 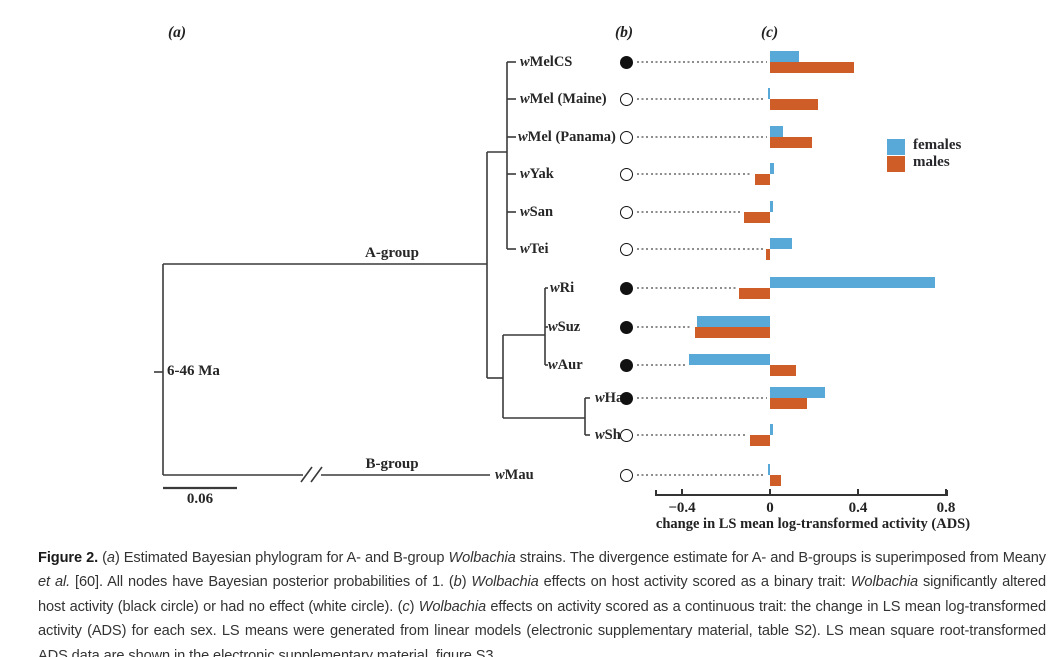 What do you see at coordinates (852, 282) in the screenshot?
I see `bar-females-wRi` at bounding box center [852, 282].